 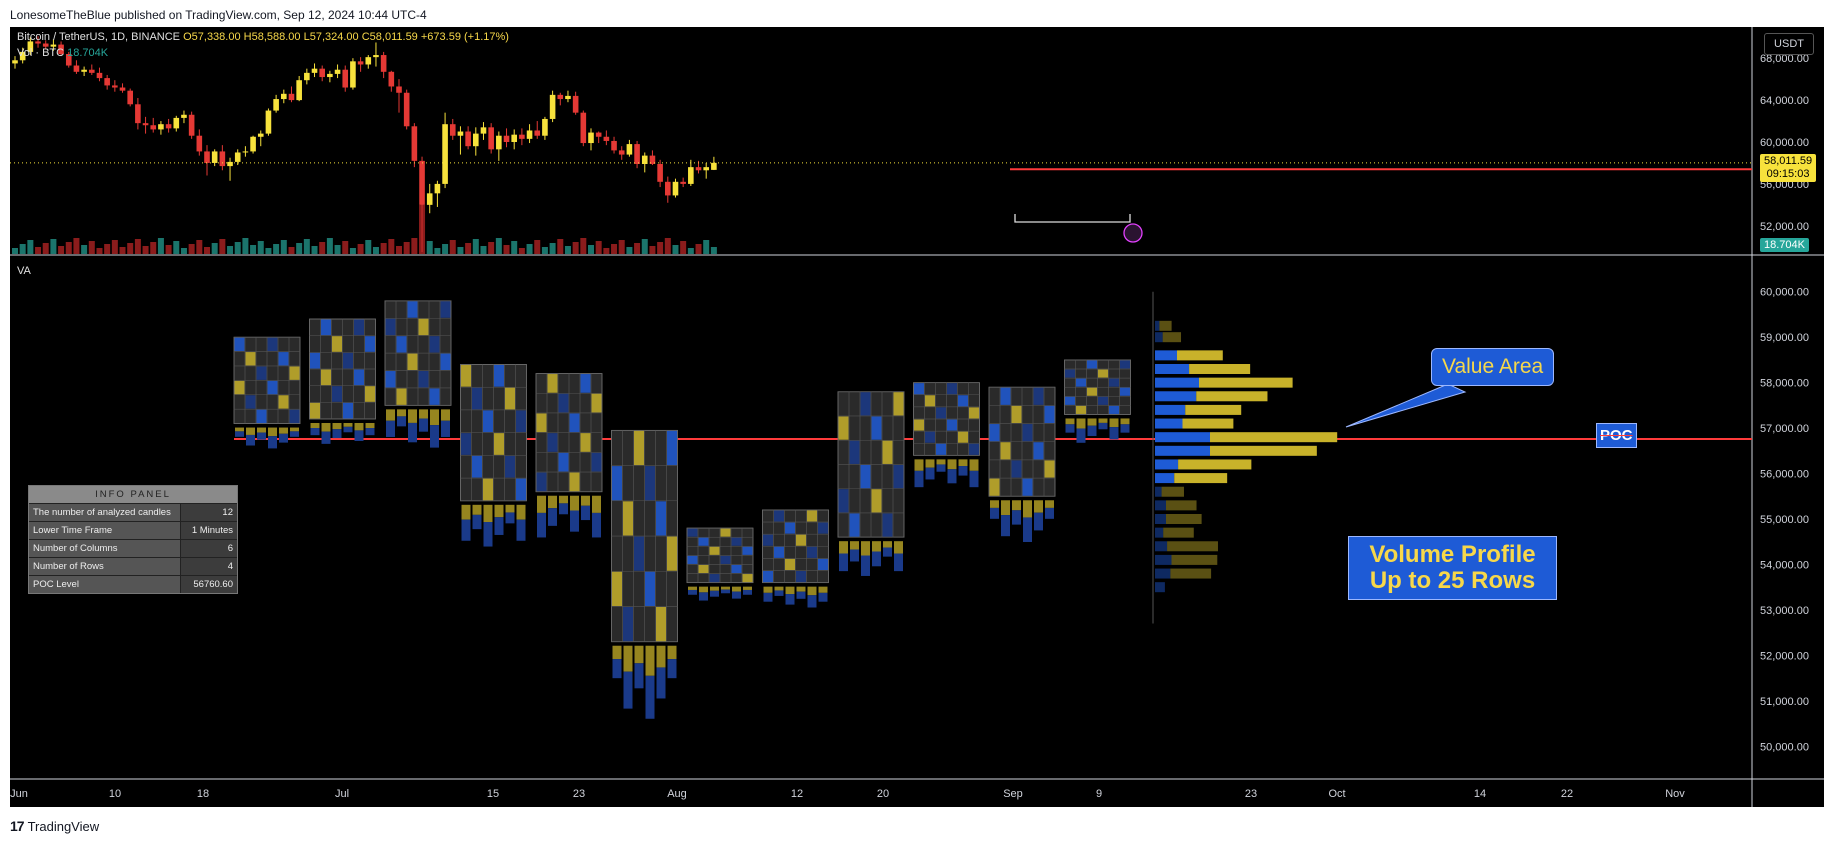 I want to click on time-tick-label: Oct, so click(x=1336, y=794).